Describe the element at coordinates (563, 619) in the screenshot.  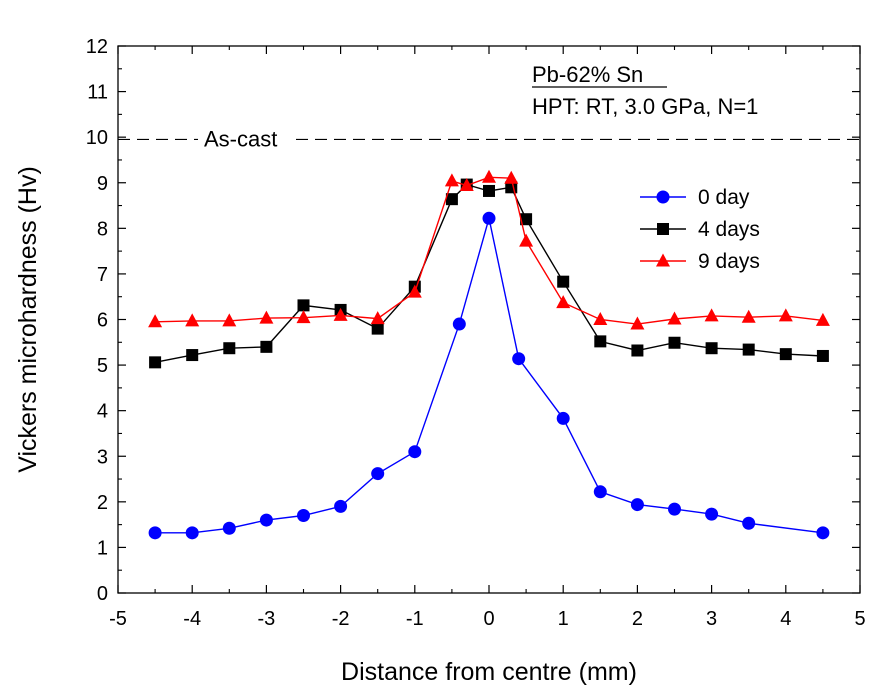
I see `x-tick-label: 1` at that location.